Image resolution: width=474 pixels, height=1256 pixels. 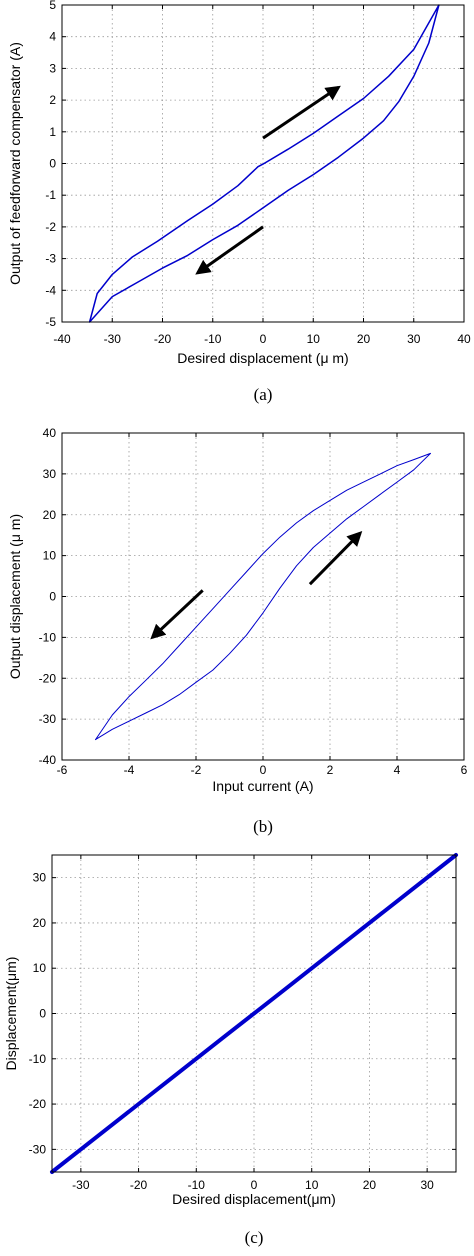 I want to click on y-tick-label: 5, so click(x=52, y=6).